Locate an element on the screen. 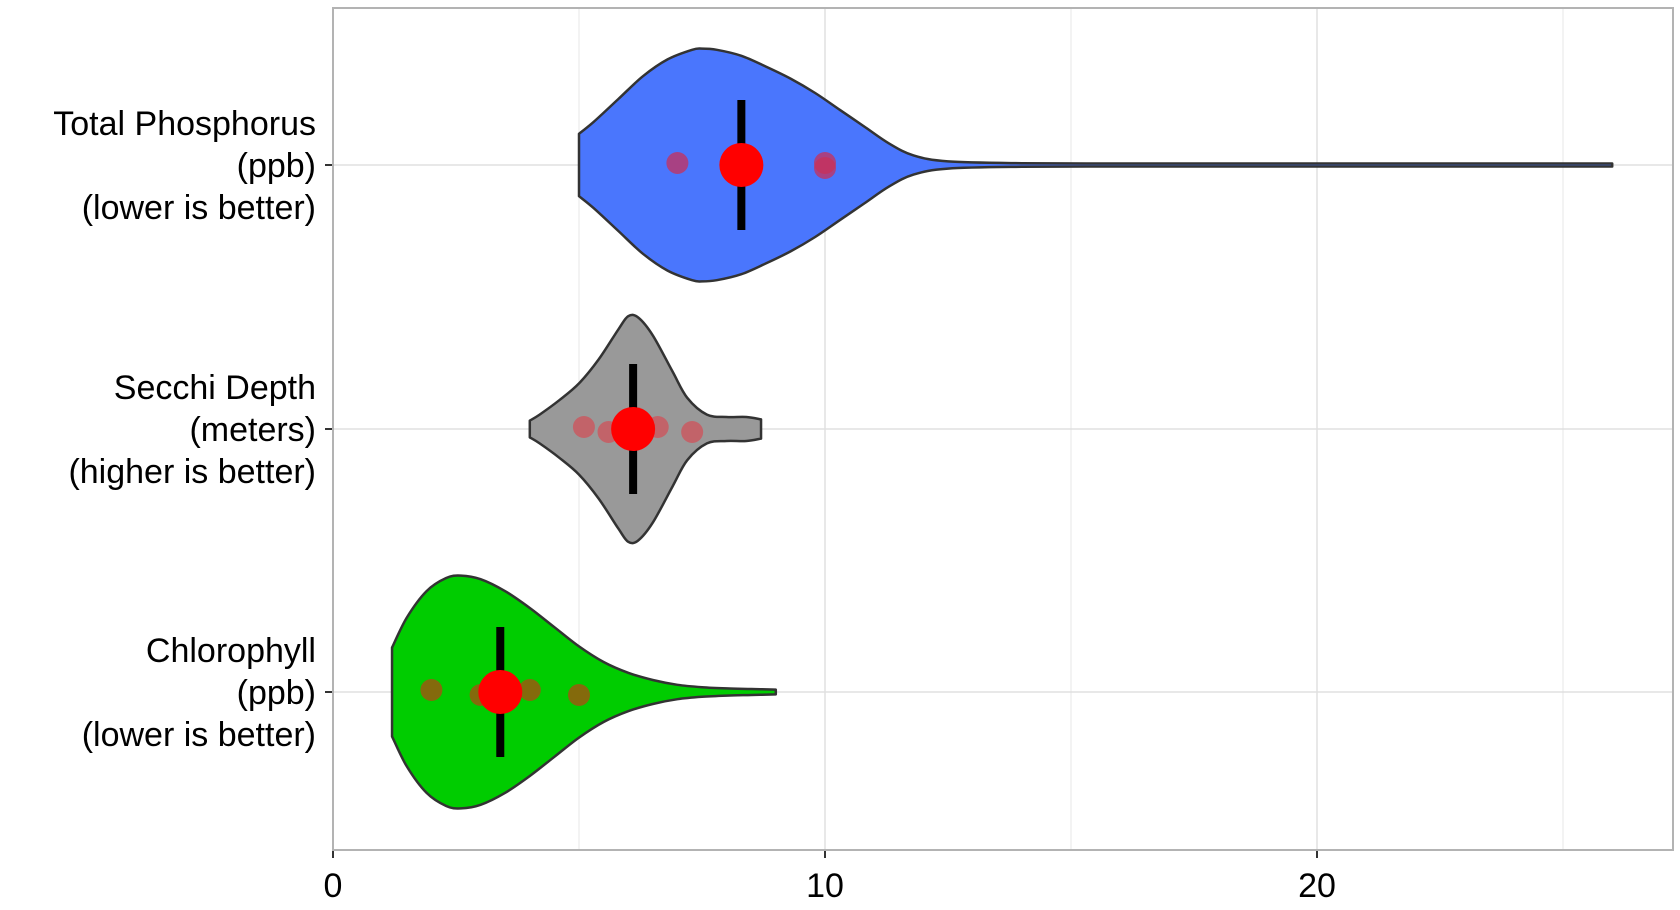 This screenshot has height=910, width=1680. x-tick-label: 0 is located at coordinates (333, 886).